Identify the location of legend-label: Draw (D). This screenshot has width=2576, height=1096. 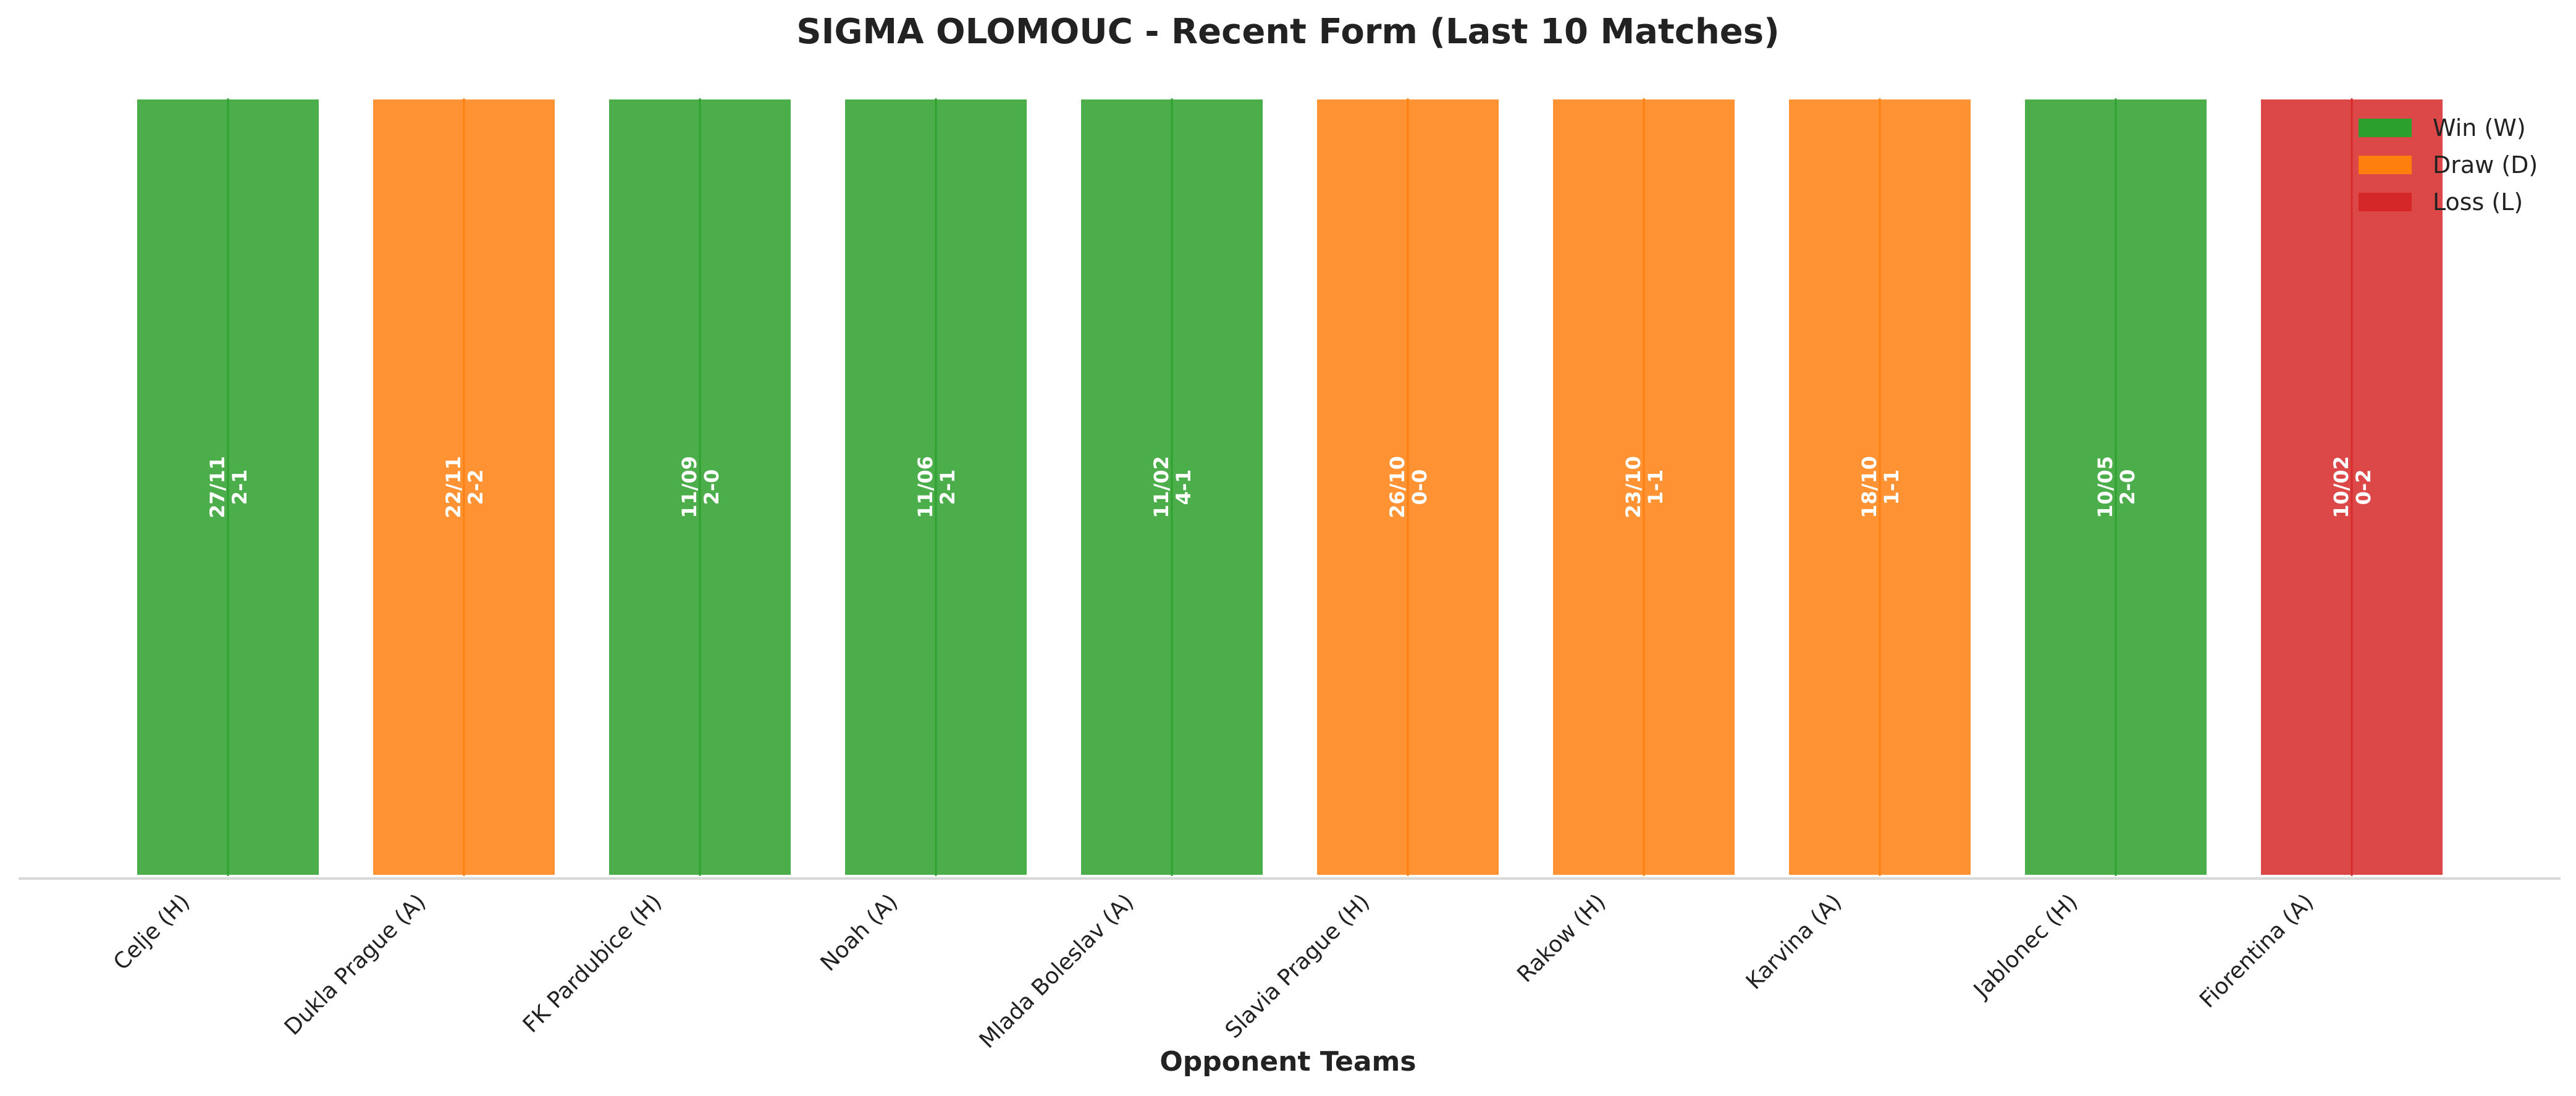
(2485, 165).